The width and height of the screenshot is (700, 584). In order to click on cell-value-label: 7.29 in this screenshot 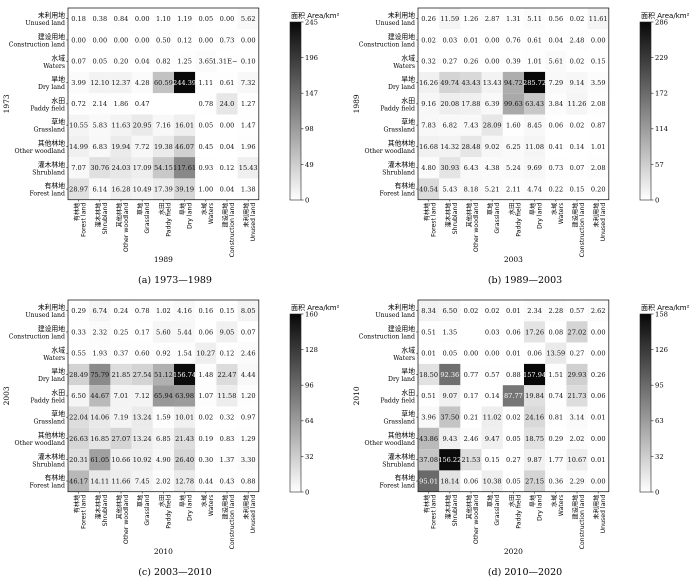, I will do `click(555, 83)`.